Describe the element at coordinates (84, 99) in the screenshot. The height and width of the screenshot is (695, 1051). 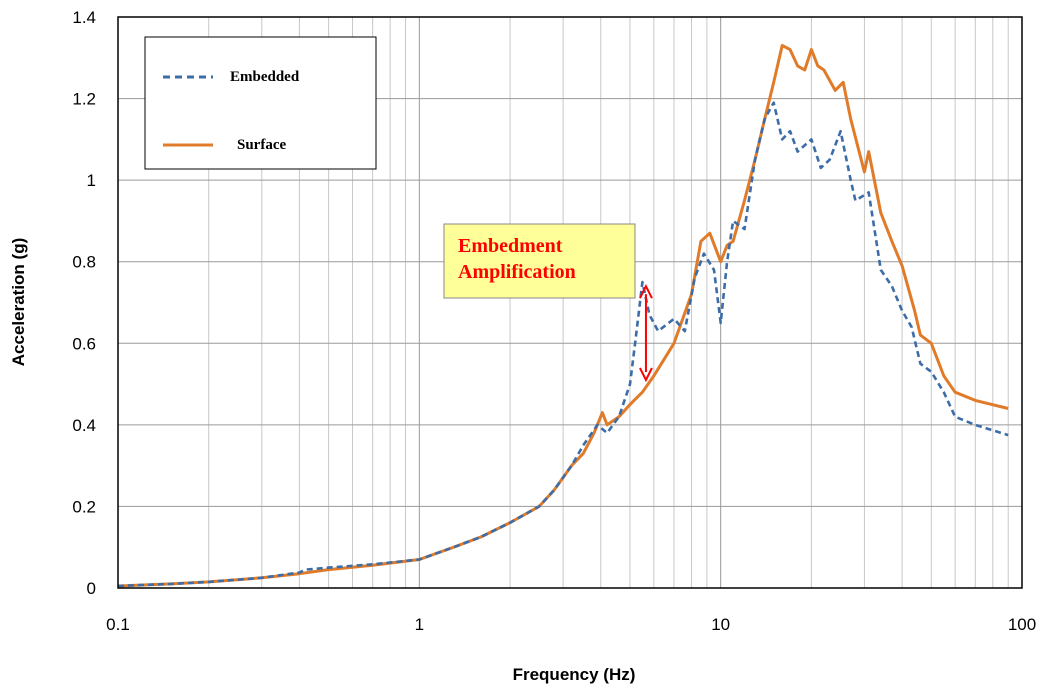
I see `y-tick-label: 1.2` at that location.